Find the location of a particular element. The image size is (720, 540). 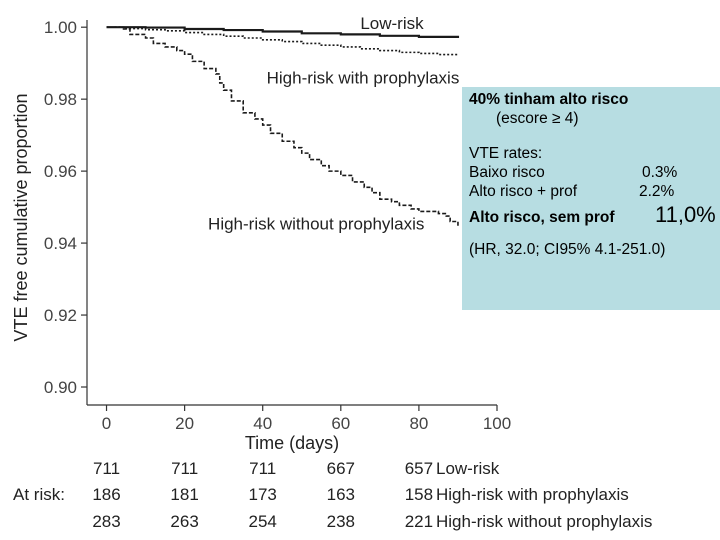

x-tick-label: 20 is located at coordinates (184, 423).